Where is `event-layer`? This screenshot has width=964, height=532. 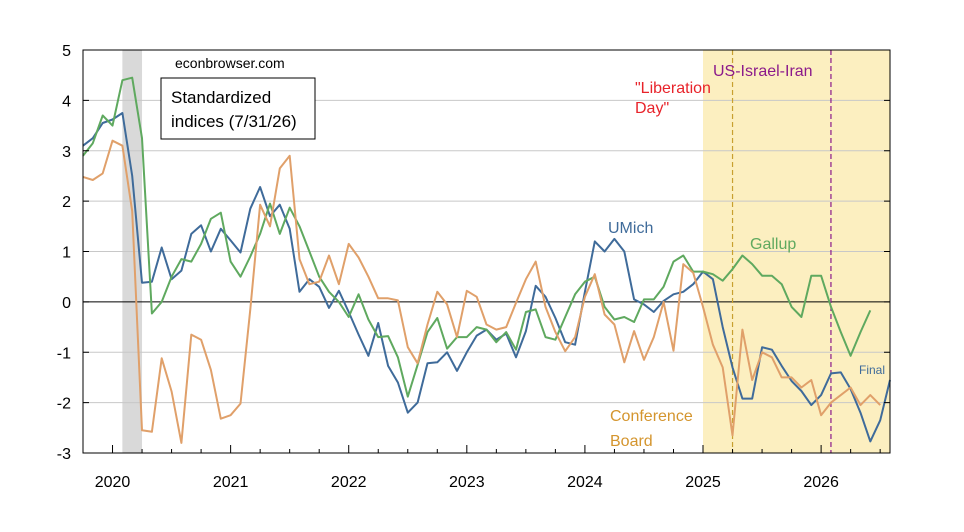
event-layer is located at coordinates (781, 251).